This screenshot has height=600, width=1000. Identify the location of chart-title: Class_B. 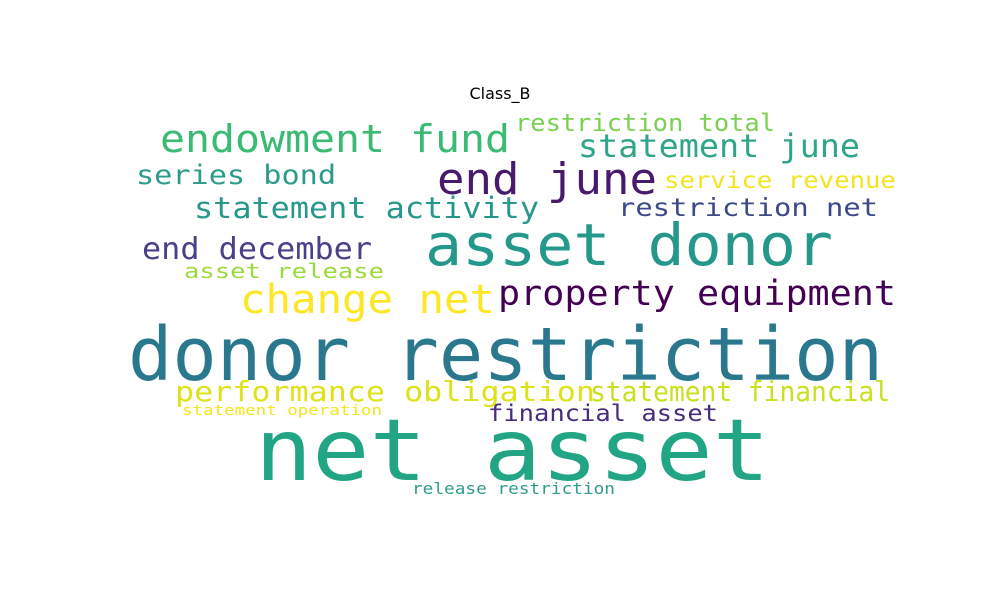
(500, 93).